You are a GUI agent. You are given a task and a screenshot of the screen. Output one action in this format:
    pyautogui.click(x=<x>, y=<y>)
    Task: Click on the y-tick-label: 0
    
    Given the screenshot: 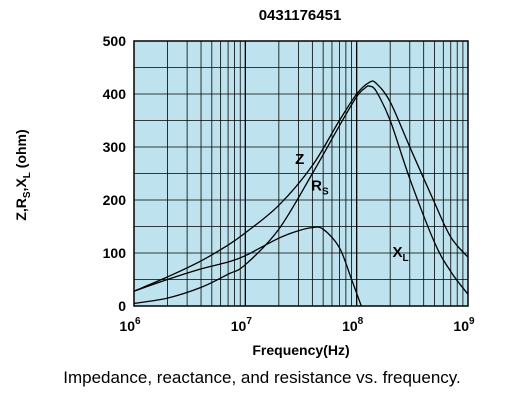 What is the action you would take?
    pyautogui.click(x=122, y=306)
    